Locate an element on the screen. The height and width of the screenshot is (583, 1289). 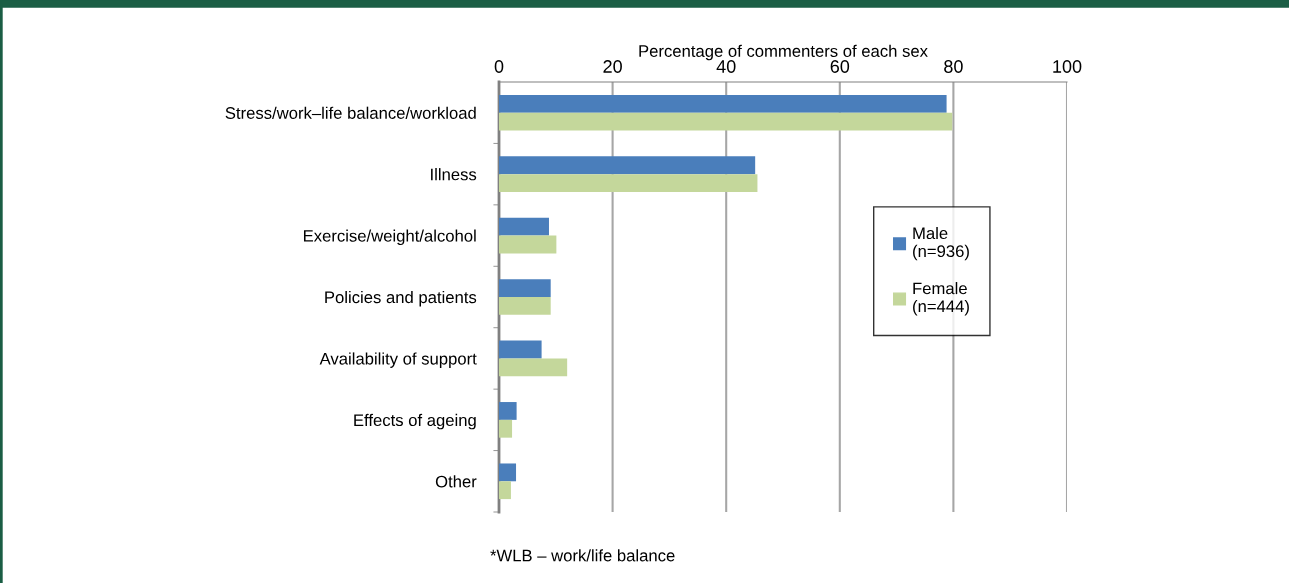
y-tick-label: Stress/work–life balance/workload is located at coordinates (350, 112).